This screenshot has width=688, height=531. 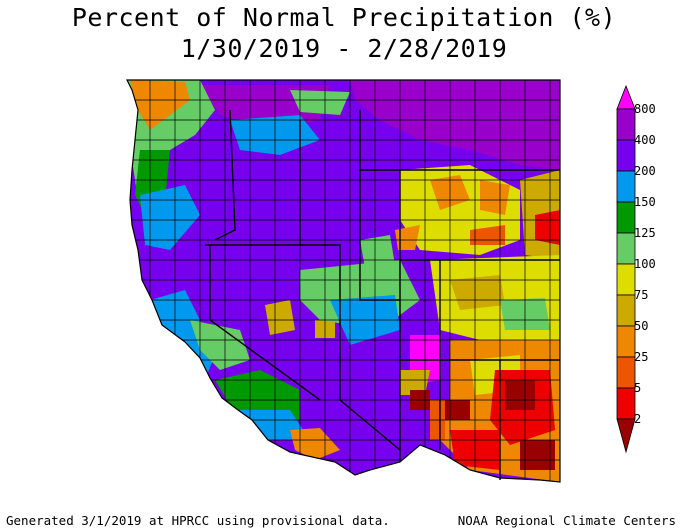 I want to click on legend-label: 400, so click(x=645, y=140).